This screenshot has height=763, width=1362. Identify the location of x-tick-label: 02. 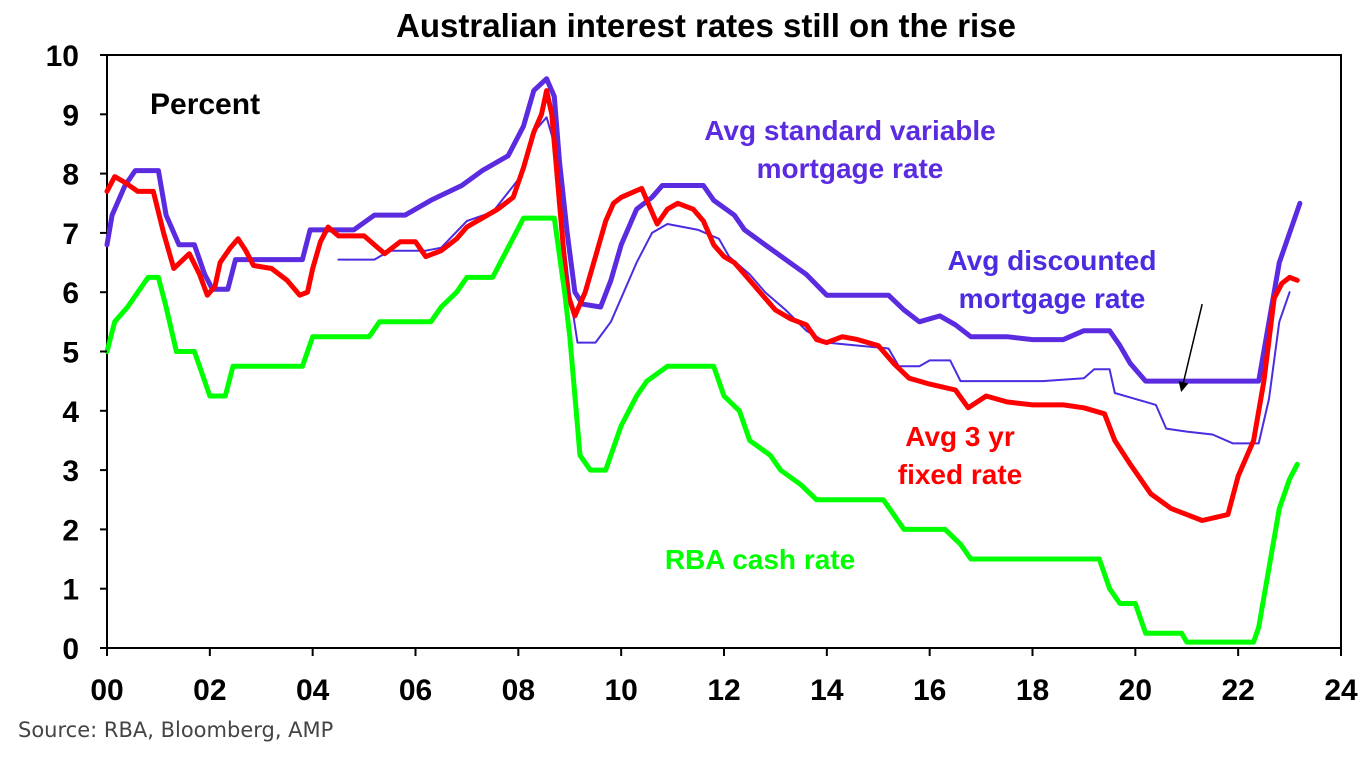
(209, 690).